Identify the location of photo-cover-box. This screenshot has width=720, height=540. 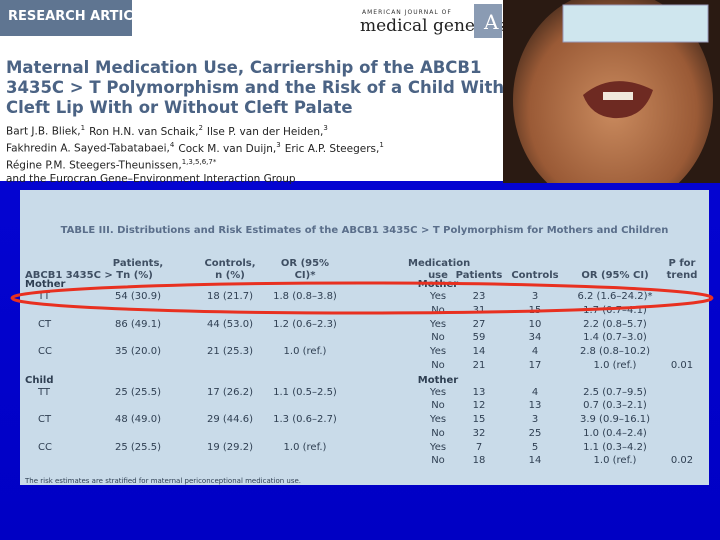
(635, 23).